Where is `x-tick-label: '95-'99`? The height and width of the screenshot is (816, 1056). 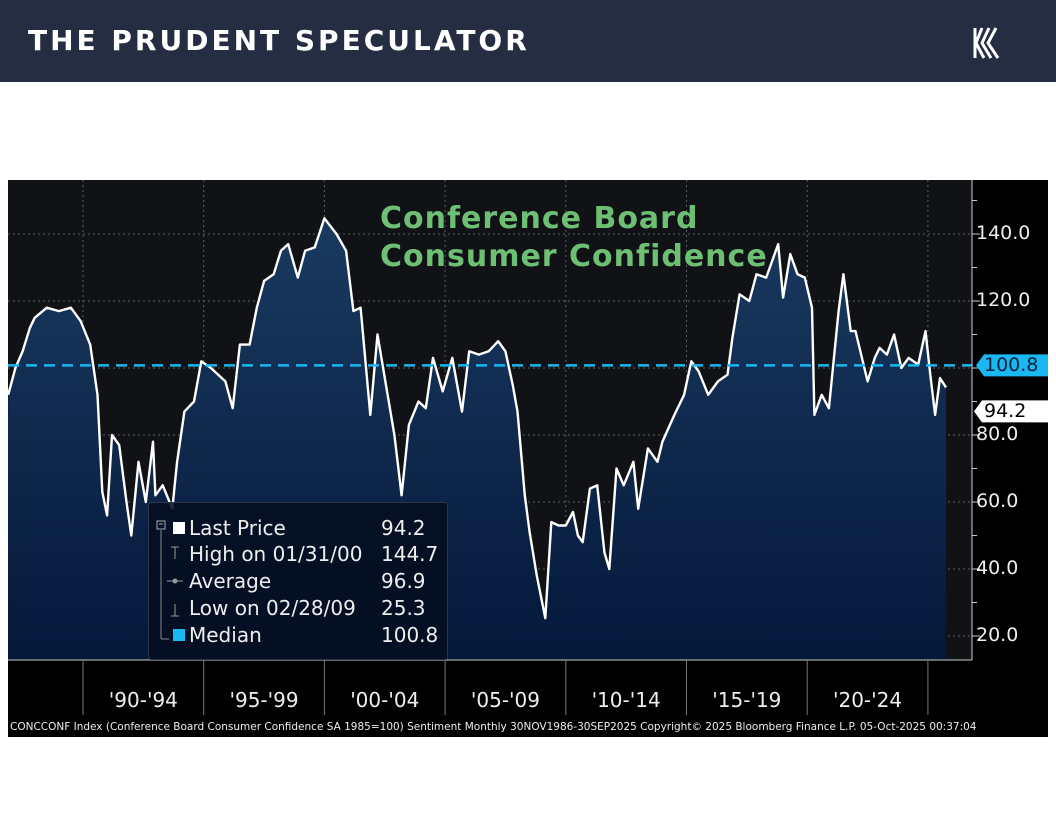 x-tick-label: '95-'99 is located at coordinates (264, 700).